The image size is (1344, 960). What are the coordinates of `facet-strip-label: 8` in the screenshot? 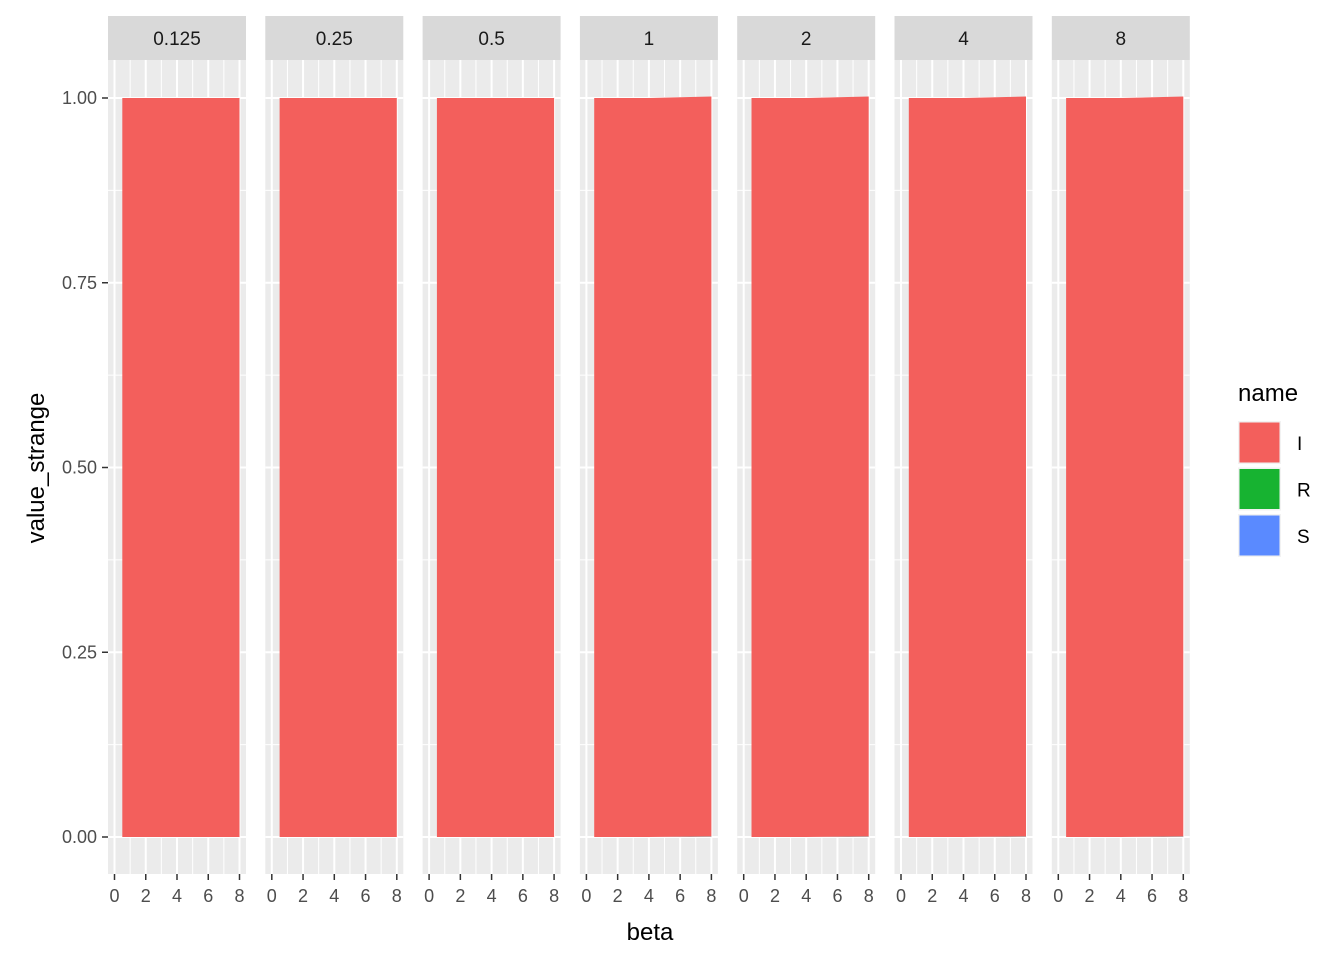 It's located at (1121, 39).